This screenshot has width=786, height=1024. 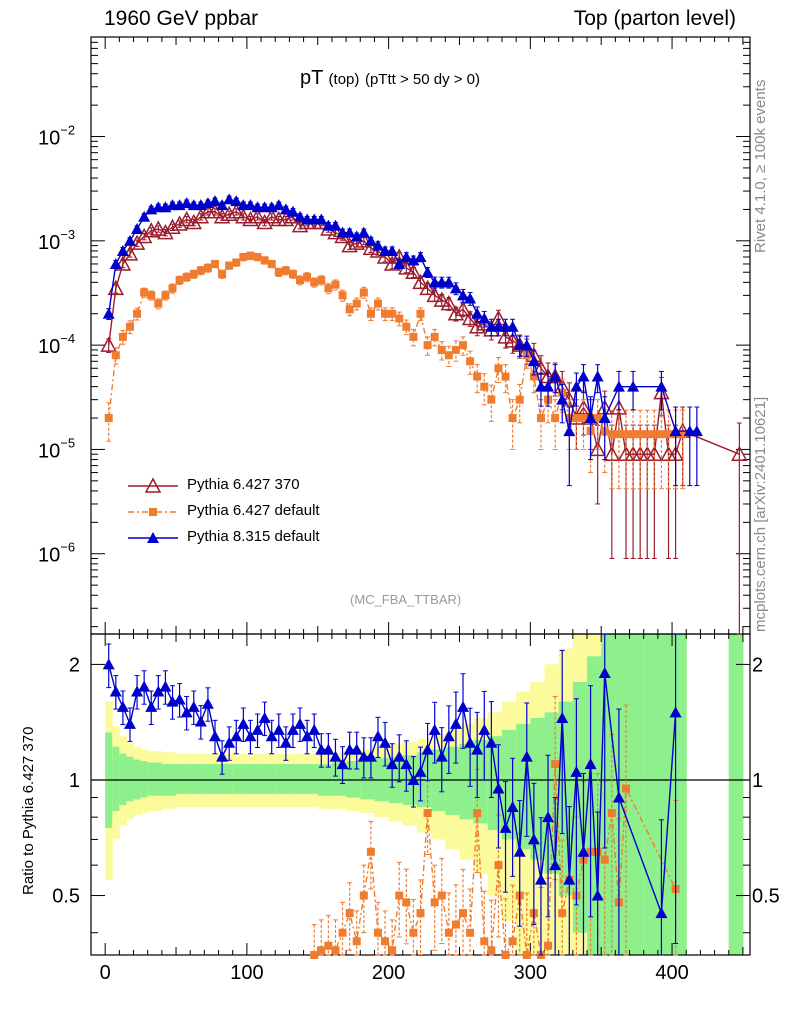 I want to click on y-tick-label: 10⁻², so click(x=56, y=136).